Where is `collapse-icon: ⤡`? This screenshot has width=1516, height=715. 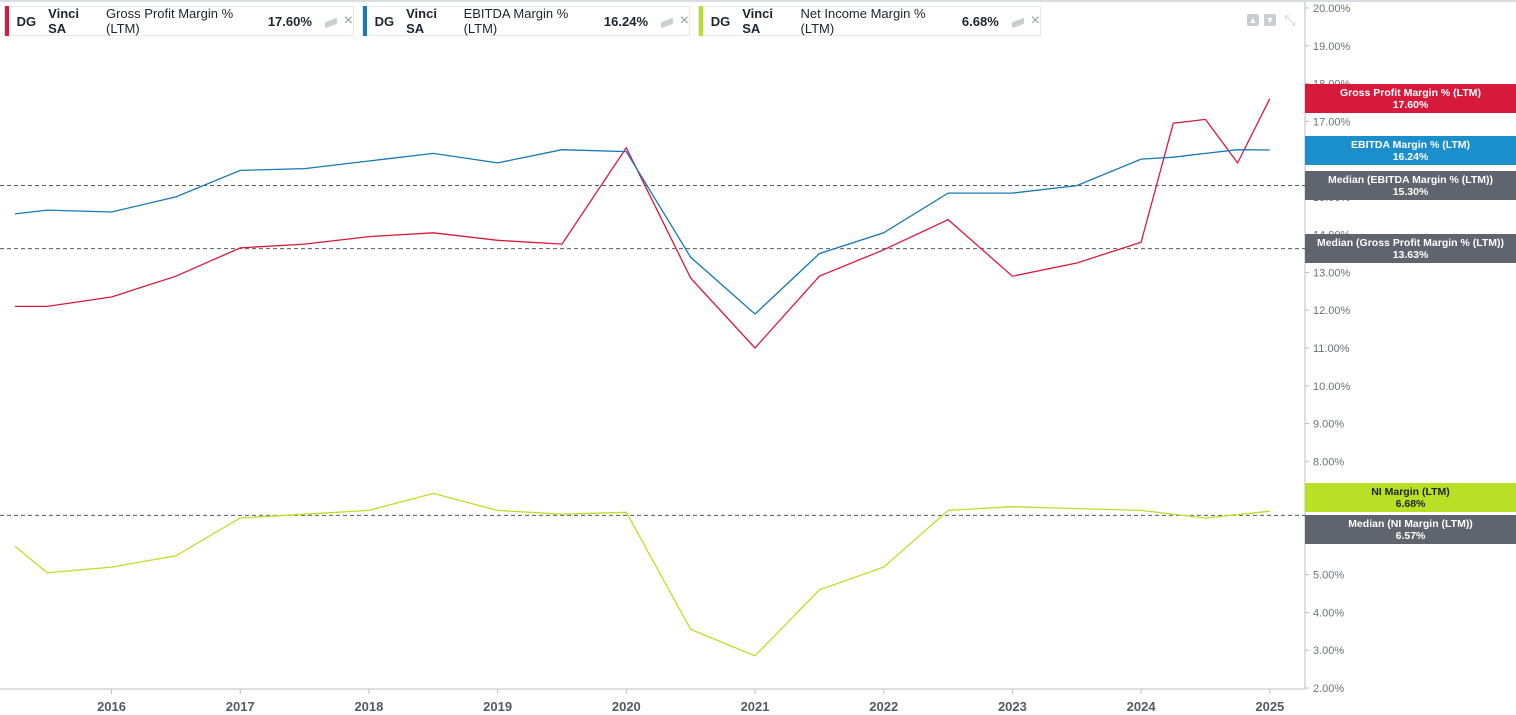
collapse-icon: ⤡ is located at coordinates (1290, 20).